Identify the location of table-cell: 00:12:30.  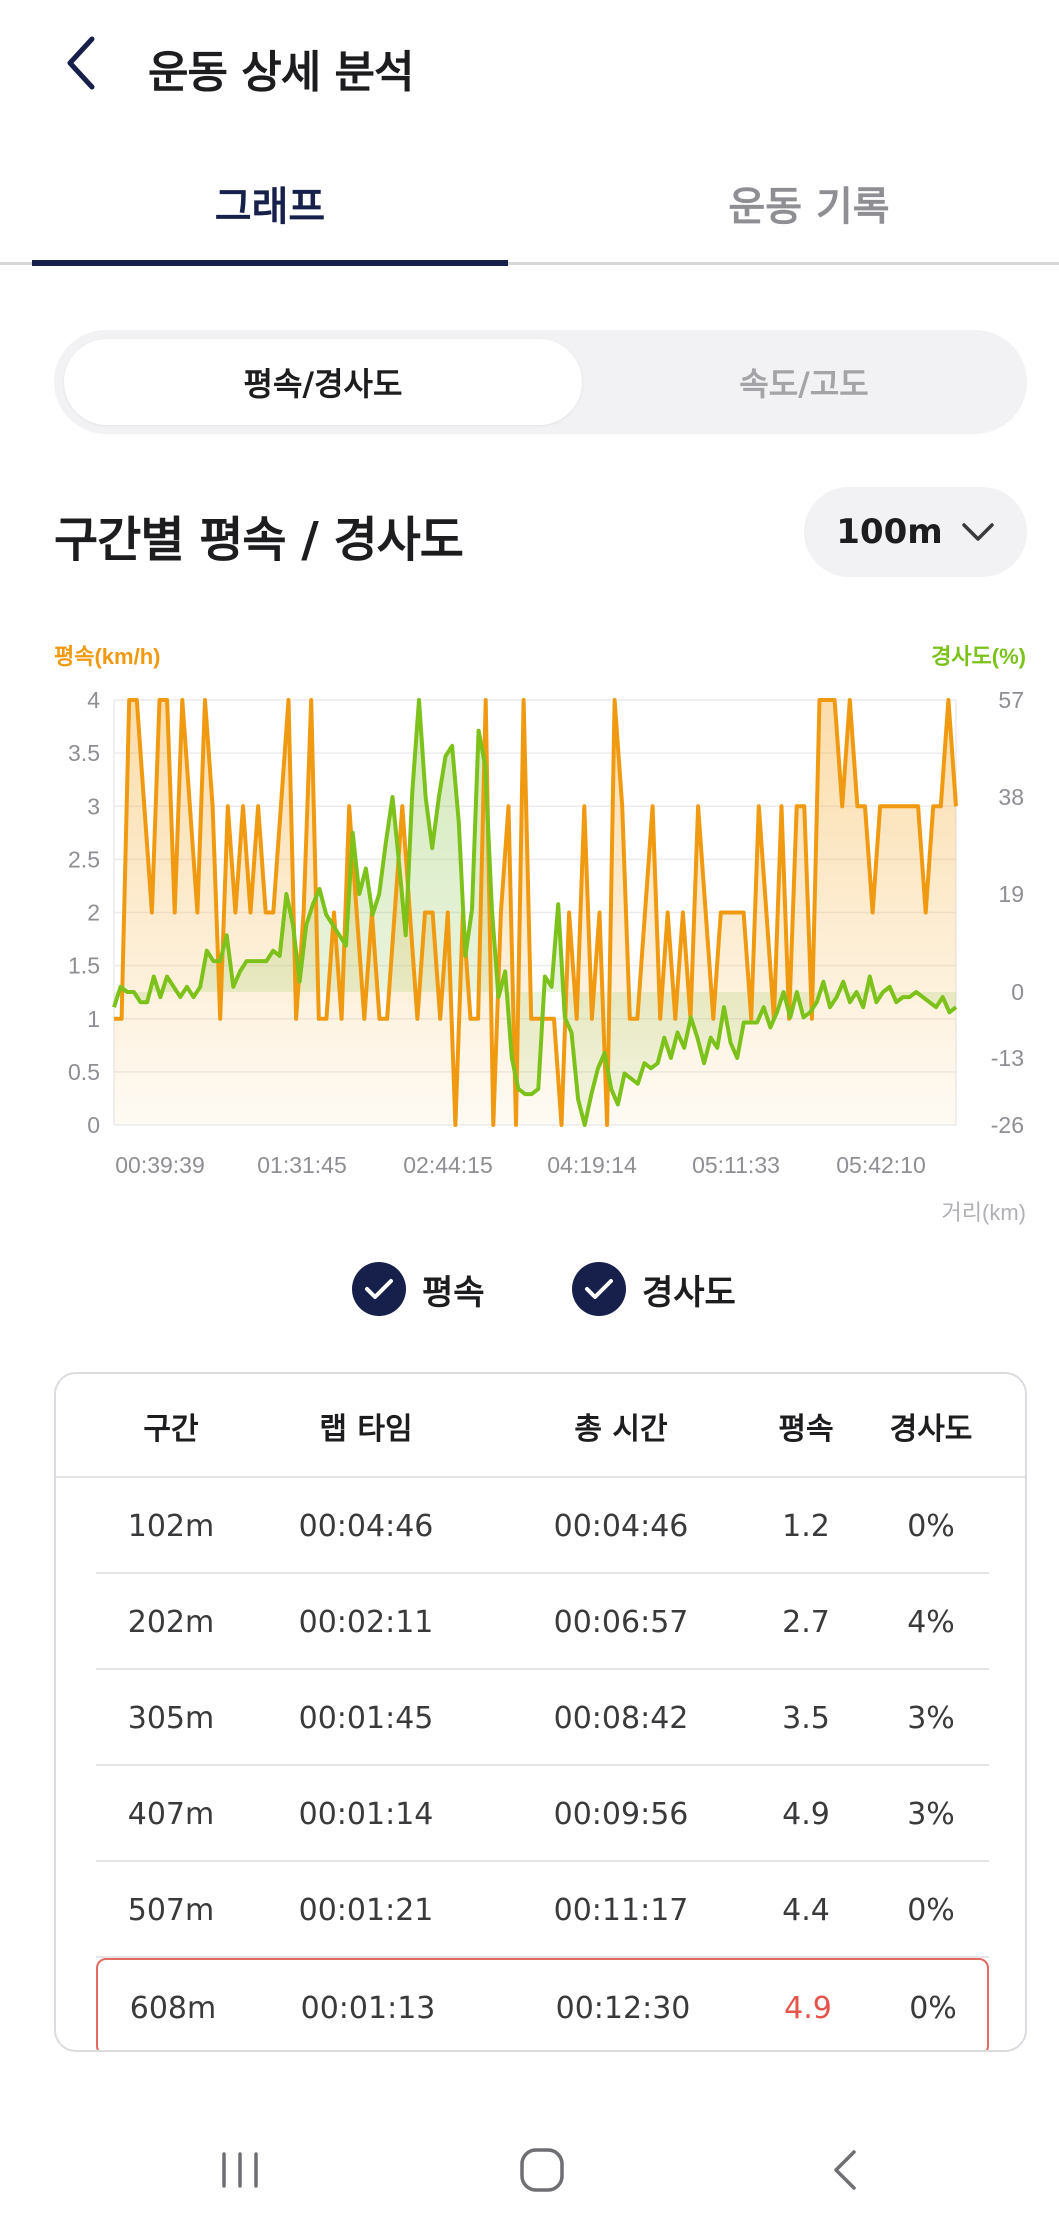
(623, 2008).